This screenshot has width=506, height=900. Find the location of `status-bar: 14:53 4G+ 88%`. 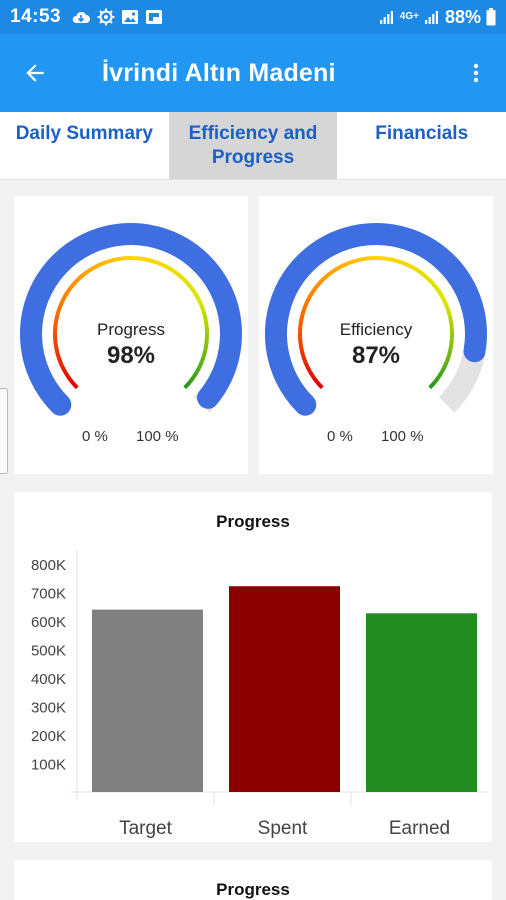

status-bar: 14:53 4G+ 88% is located at coordinates (253, 17).